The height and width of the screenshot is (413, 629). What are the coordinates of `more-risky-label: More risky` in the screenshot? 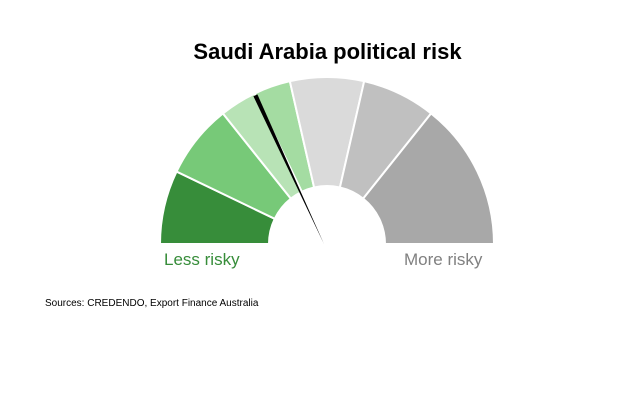 It's located at (443, 259).